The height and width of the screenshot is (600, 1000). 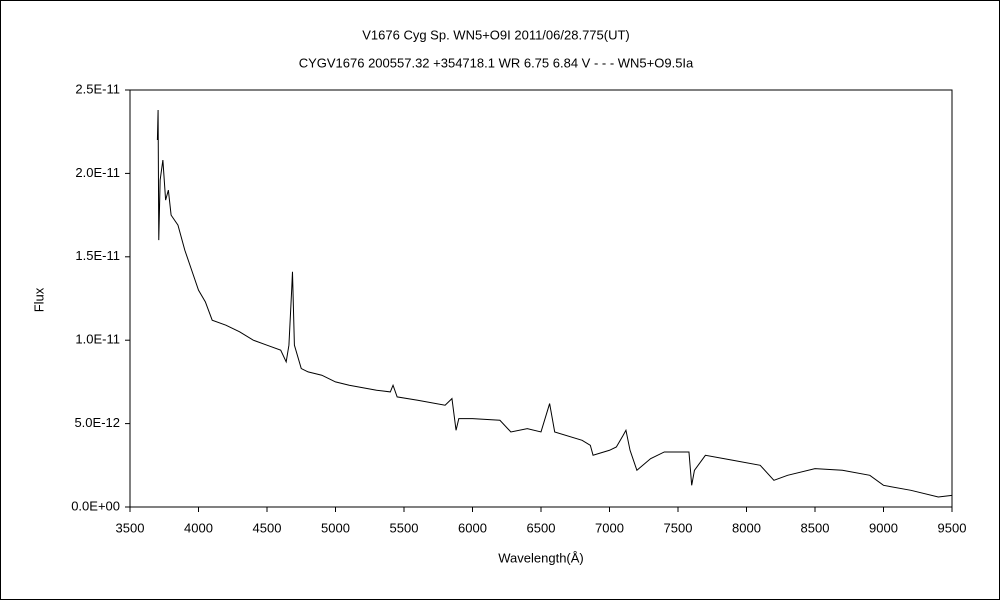 I want to click on x-tick-label: 7500, so click(x=678, y=527).